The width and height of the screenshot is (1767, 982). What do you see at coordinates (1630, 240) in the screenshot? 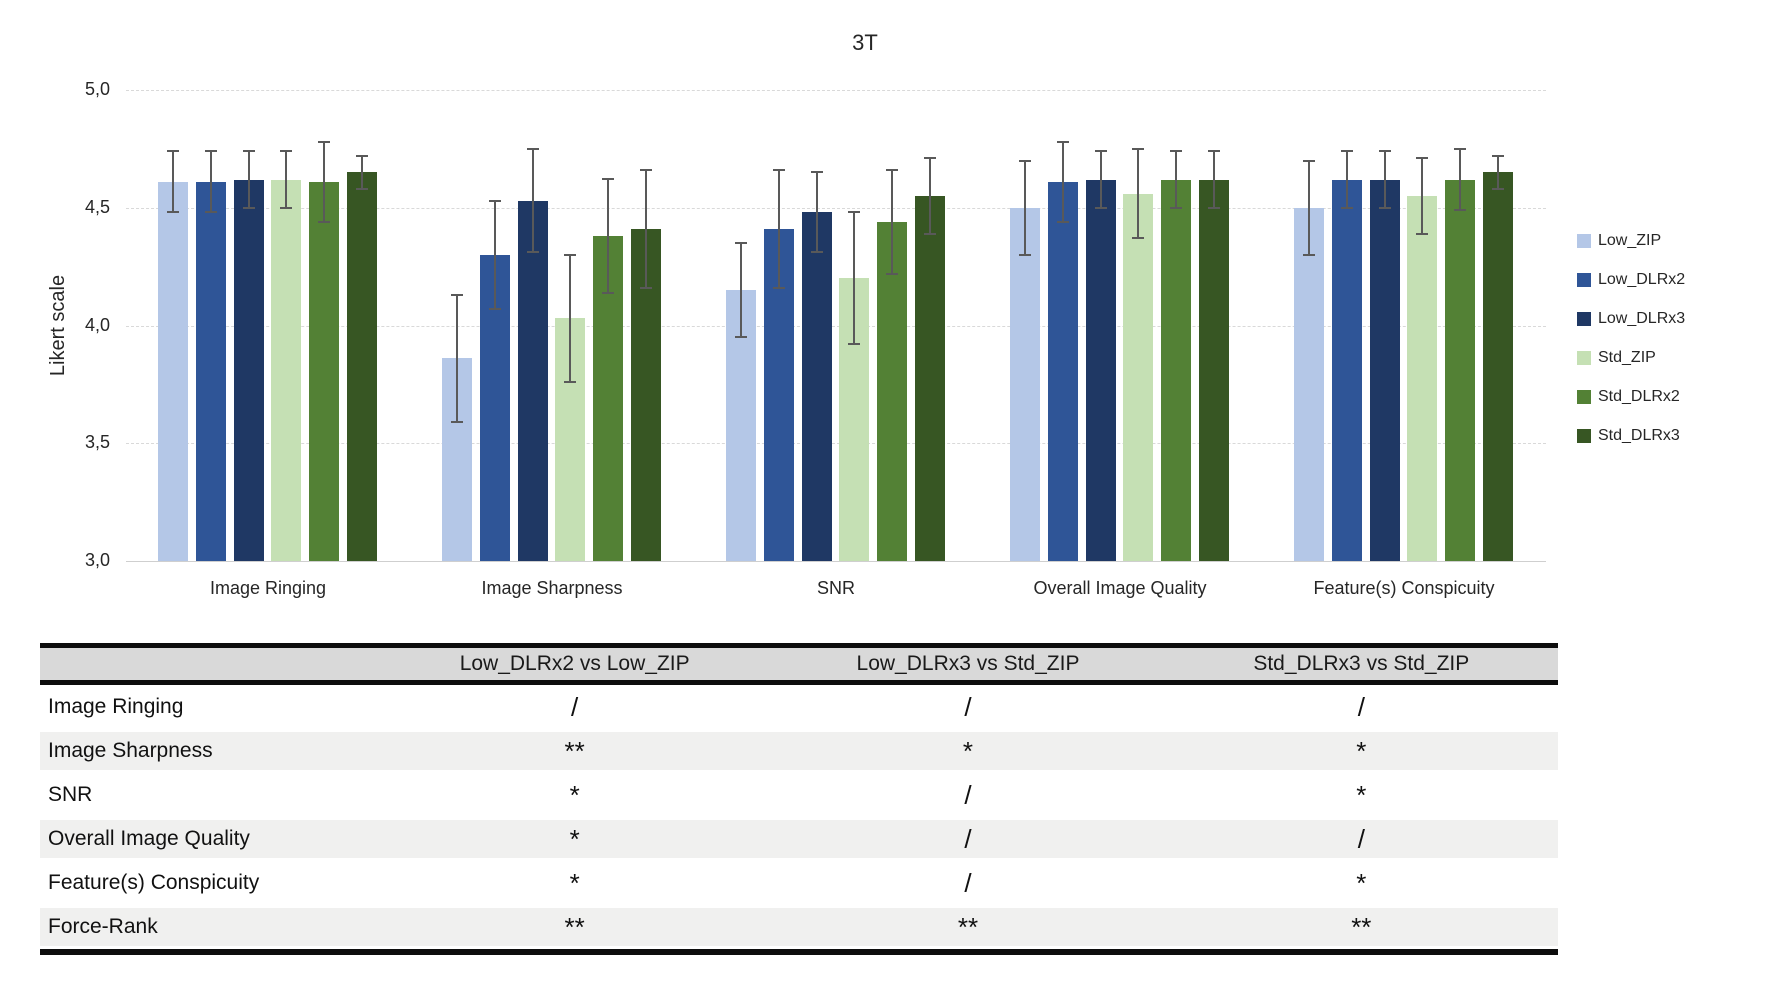
I see `legend-label: Low_ZIP` at bounding box center [1630, 240].